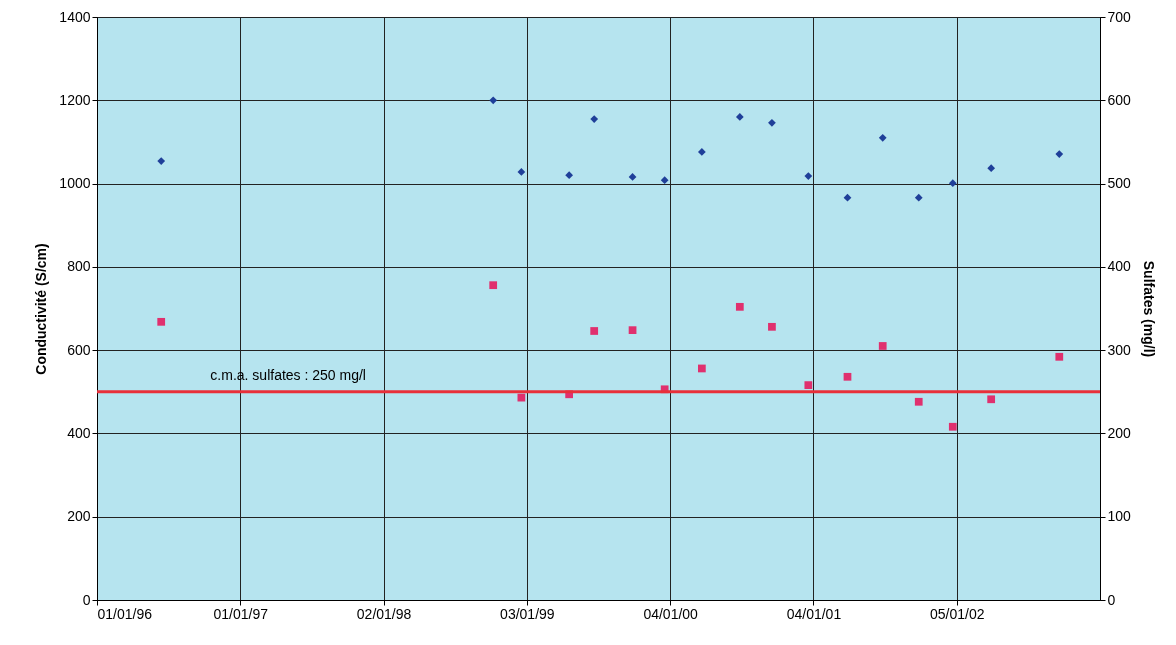 This screenshot has height=645, width=1176. Describe the element at coordinates (1119, 516) in the screenshot. I see `y2-tick-label: 100` at that location.